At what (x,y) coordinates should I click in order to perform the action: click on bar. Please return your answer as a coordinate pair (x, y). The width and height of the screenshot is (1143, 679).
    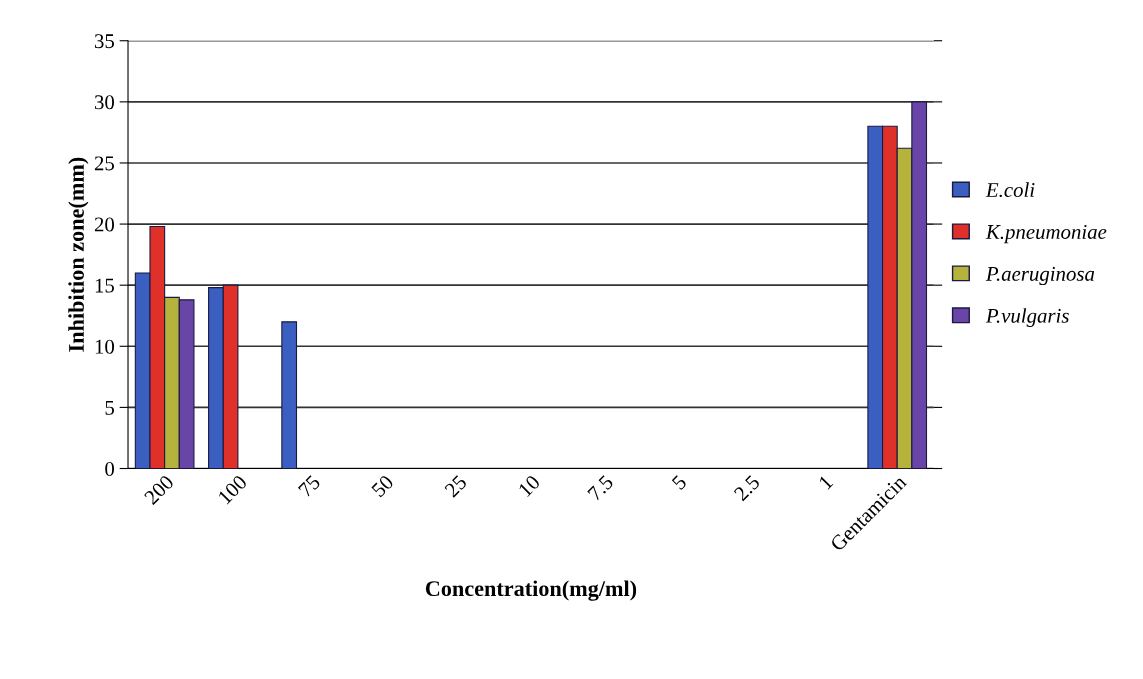
    Looking at the image, I should click on (289, 395).